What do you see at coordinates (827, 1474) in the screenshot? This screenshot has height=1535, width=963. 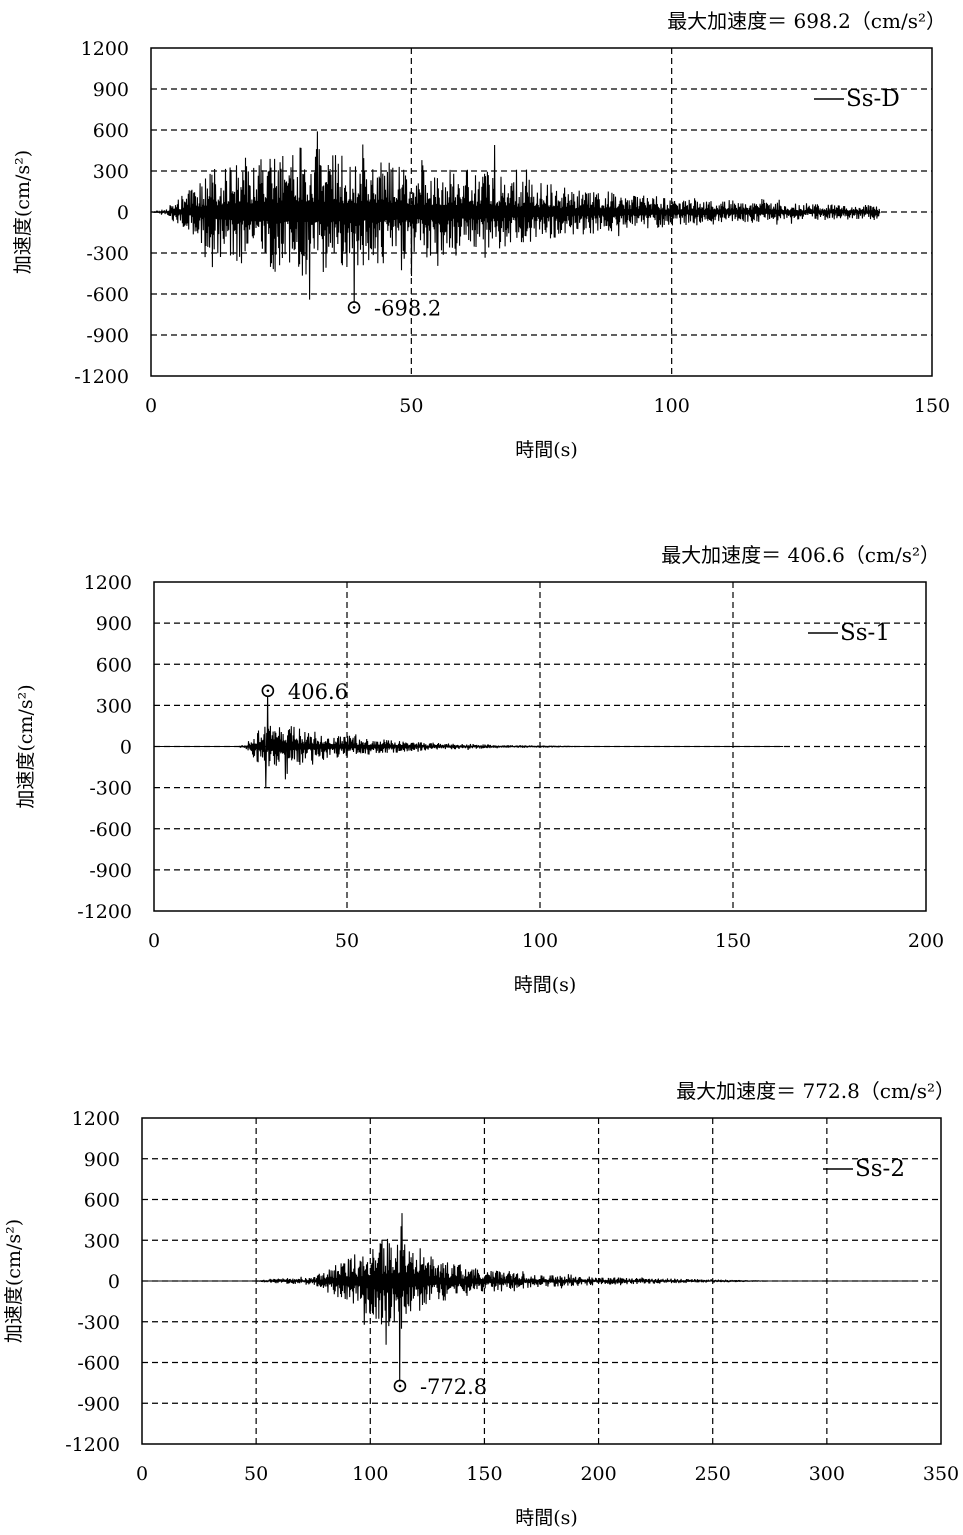 I see `x-tick-label: 300` at bounding box center [827, 1474].